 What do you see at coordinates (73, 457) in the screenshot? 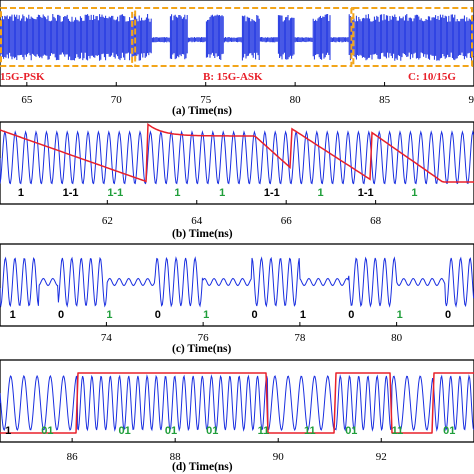
I see `x-tick-label: 86` at bounding box center [73, 457].